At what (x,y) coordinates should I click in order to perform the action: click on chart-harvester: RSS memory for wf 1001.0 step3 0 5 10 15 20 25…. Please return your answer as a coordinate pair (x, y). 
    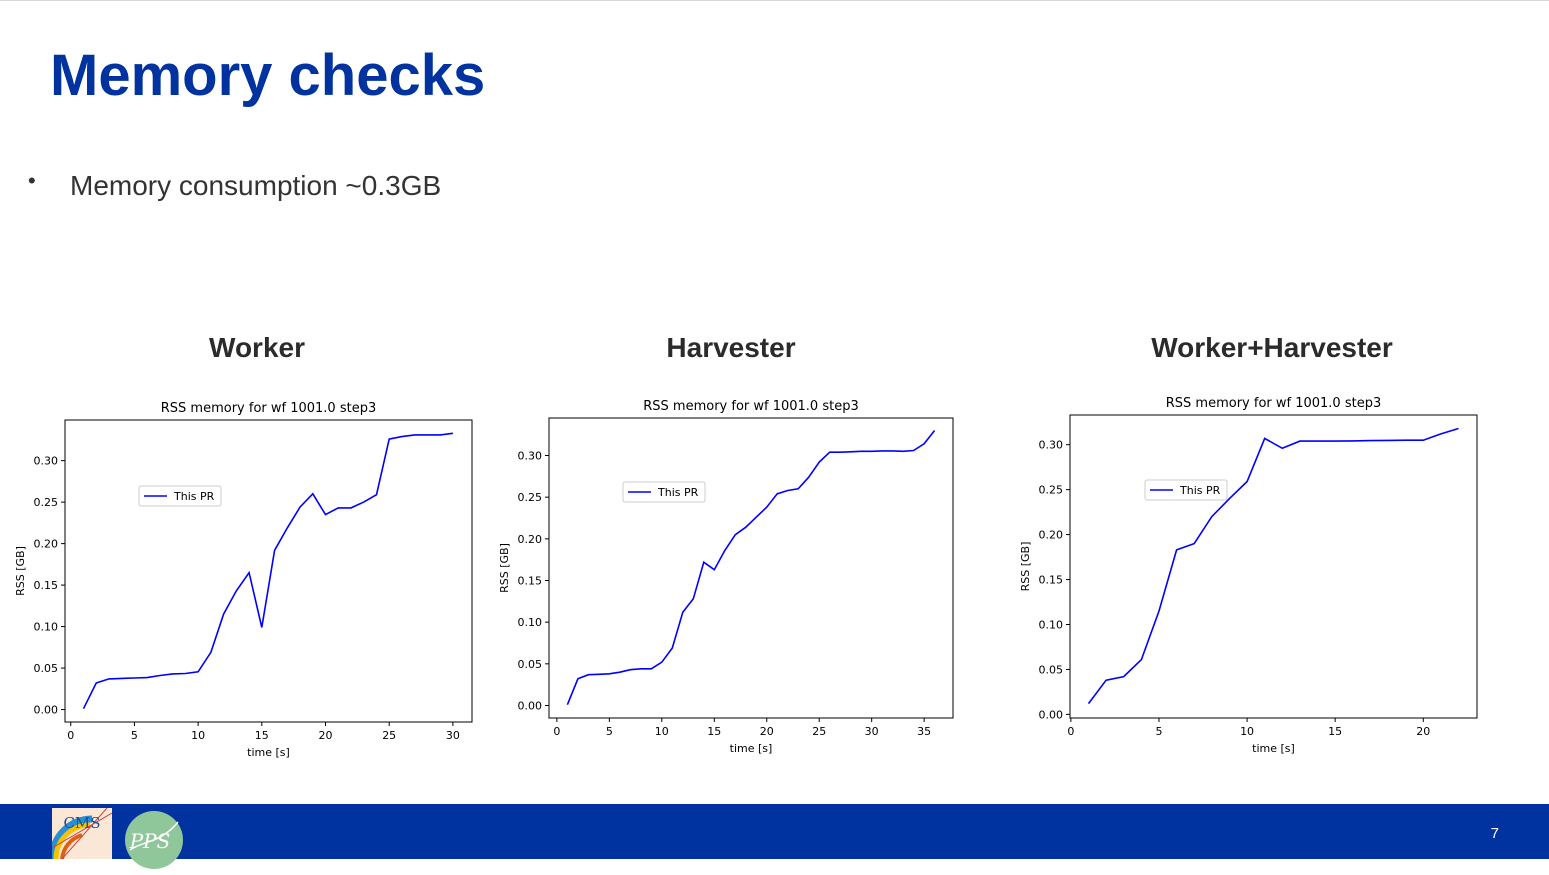
    Looking at the image, I should click on (726, 577).